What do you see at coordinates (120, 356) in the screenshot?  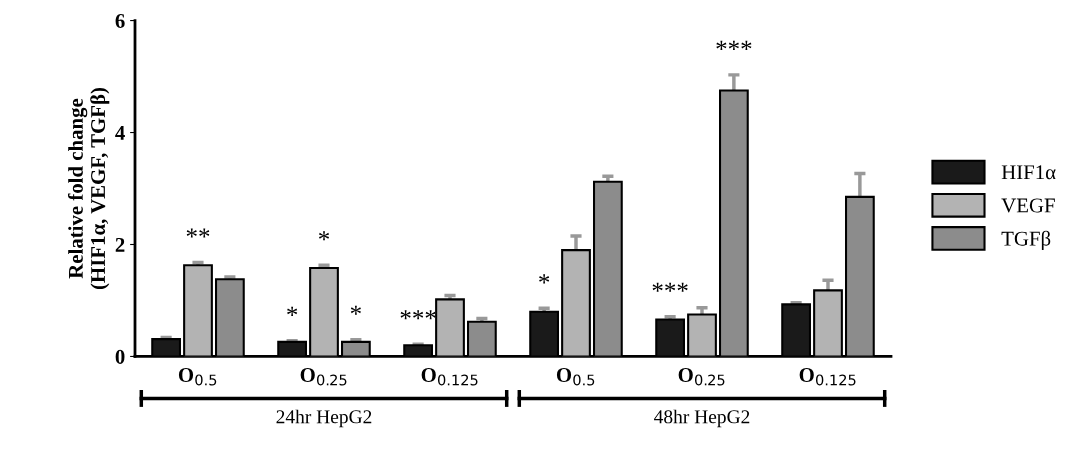 I see `y-tick-label: 0` at bounding box center [120, 356].